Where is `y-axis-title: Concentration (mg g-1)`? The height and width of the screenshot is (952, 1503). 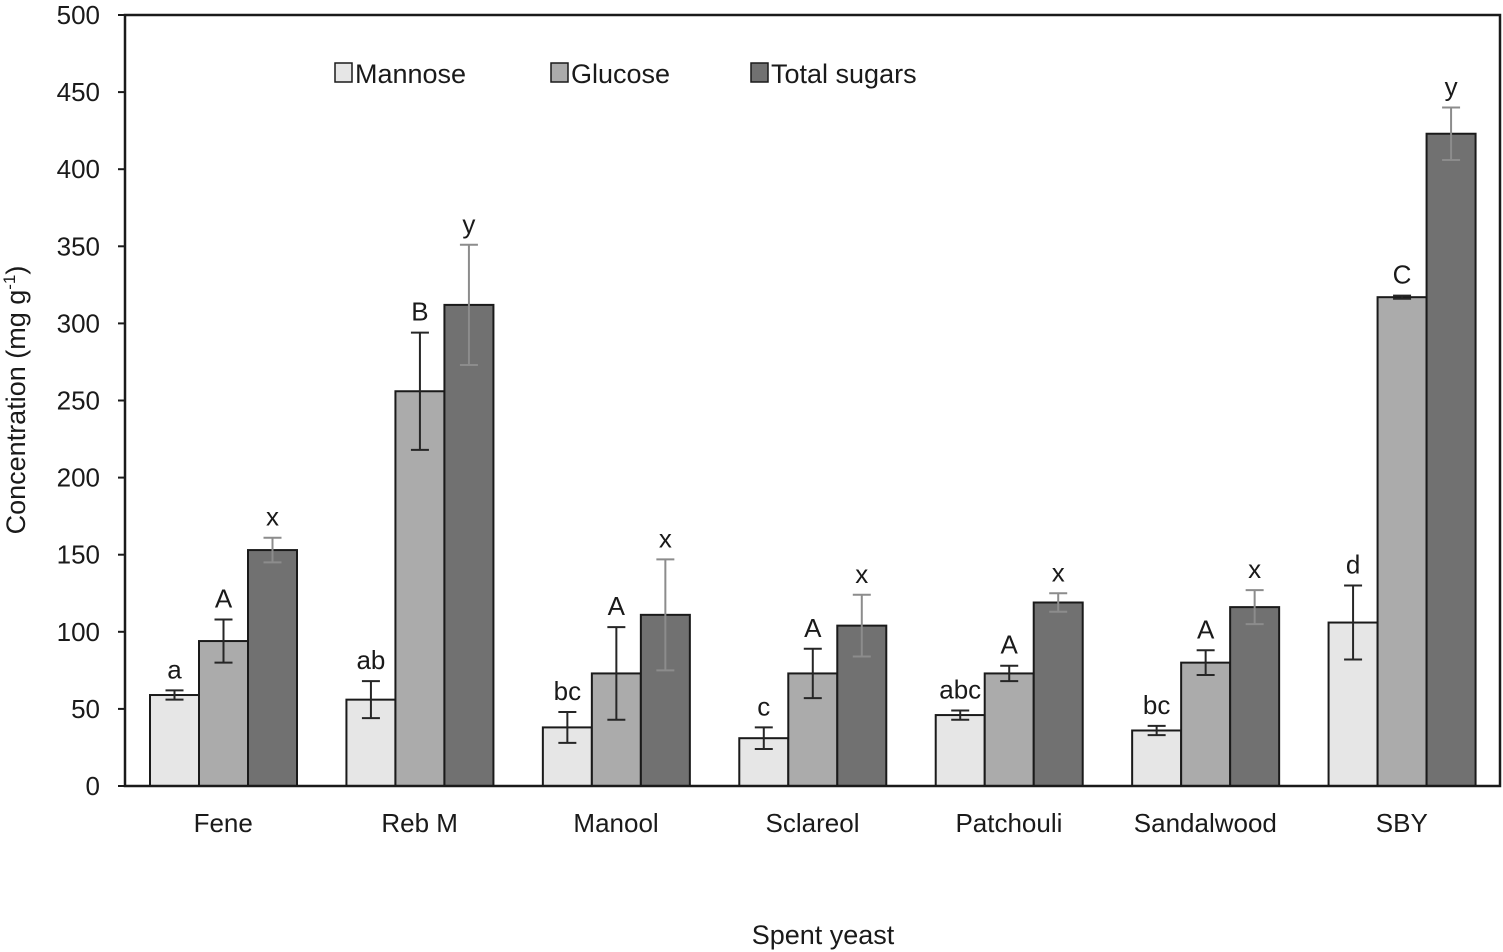
y-axis-title: Concentration (mg g-1) is located at coordinates (15, 400).